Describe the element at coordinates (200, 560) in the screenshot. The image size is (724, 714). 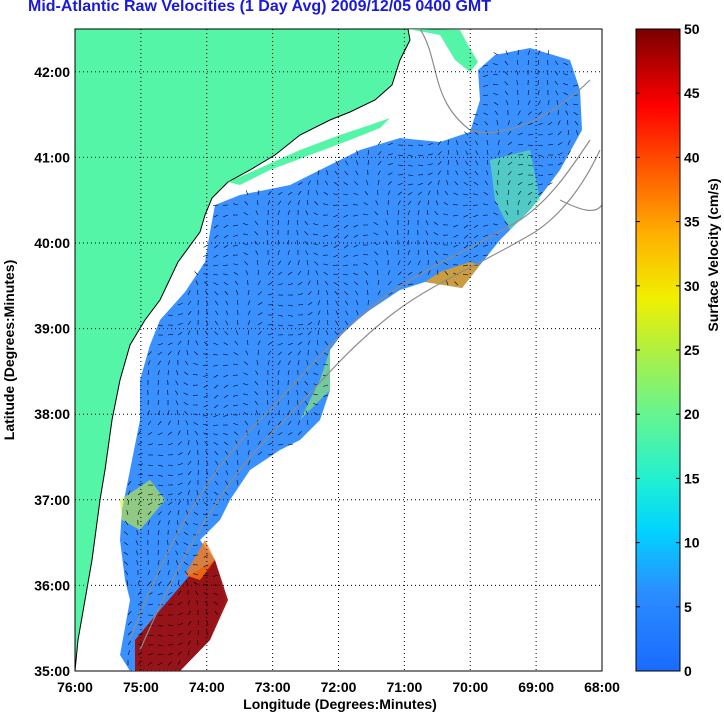
I see `moderate-velocity-patch` at that location.